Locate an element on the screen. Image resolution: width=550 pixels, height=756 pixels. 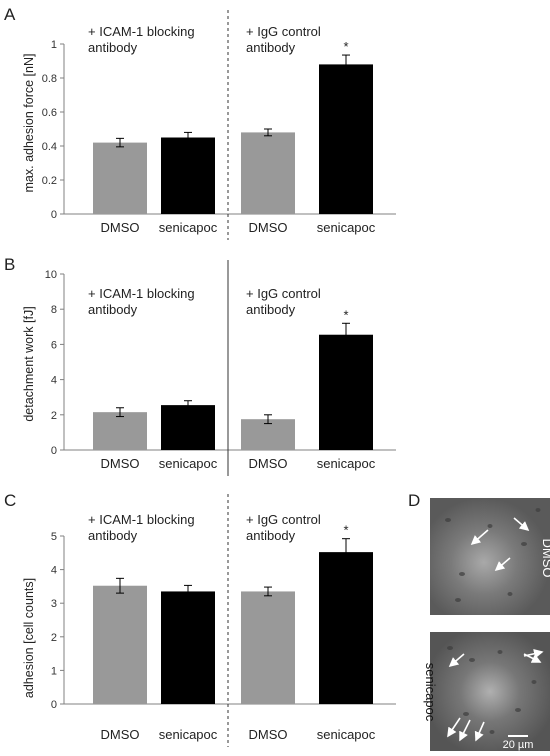
panel-b-y-tick-label: 8 is located at coordinates (54, 310).